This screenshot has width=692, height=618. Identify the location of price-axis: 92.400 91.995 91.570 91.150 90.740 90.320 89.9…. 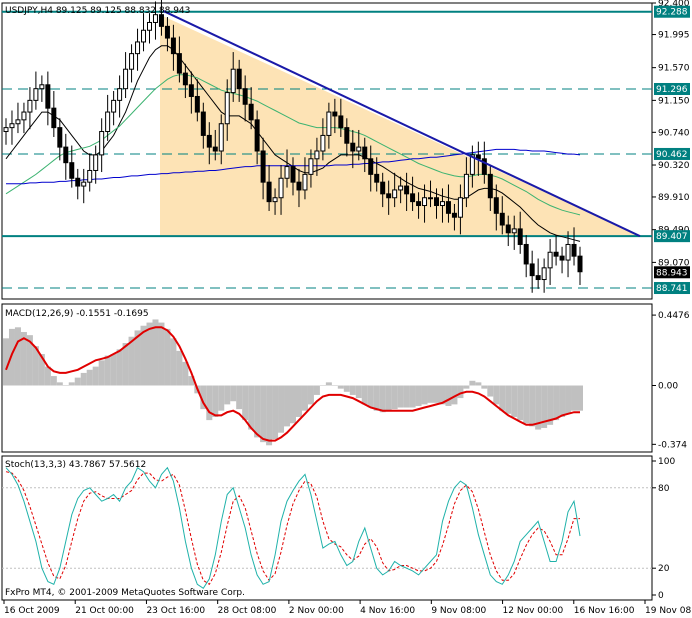
(671, 147).